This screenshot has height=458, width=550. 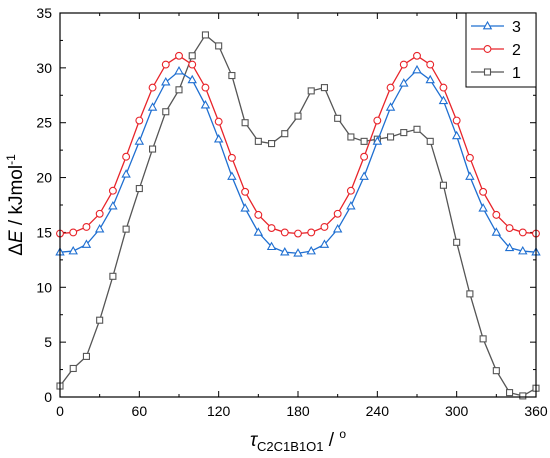 I want to click on legend: 3 2 1, so click(x=501, y=50).